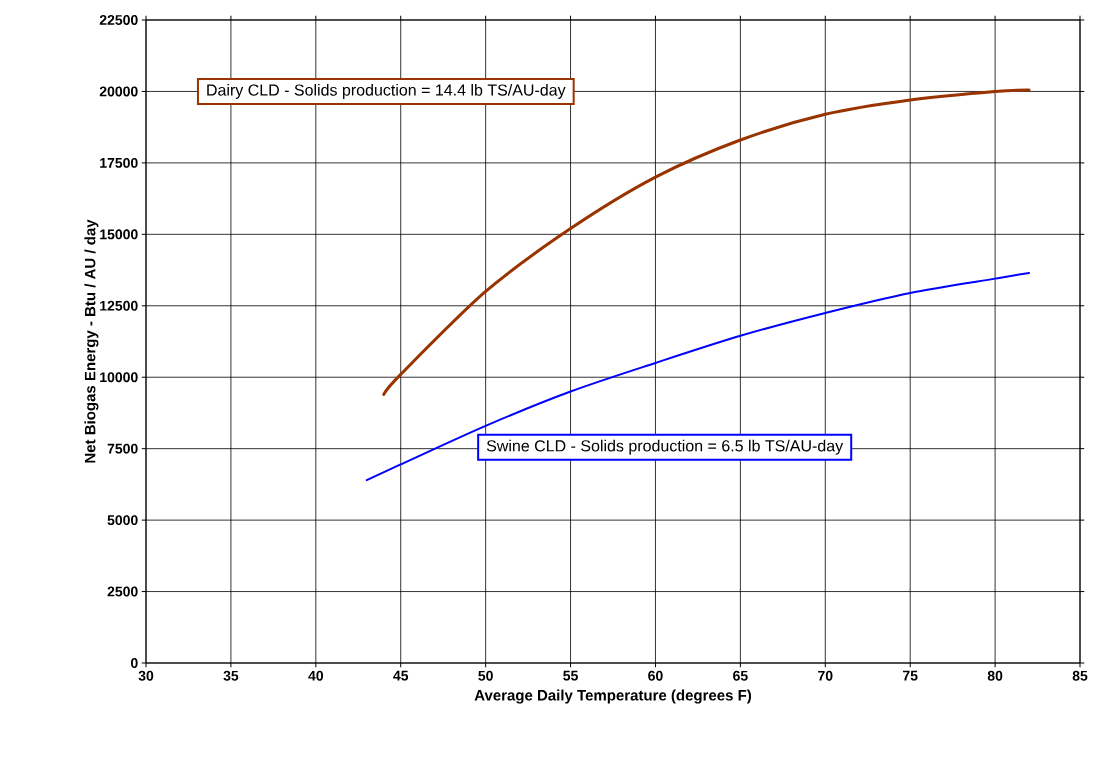 Image resolution: width=1098 pixels, height=757 pixels. What do you see at coordinates (118, 20) in the screenshot?
I see `y-tick-label: 22500` at bounding box center [118, 20].